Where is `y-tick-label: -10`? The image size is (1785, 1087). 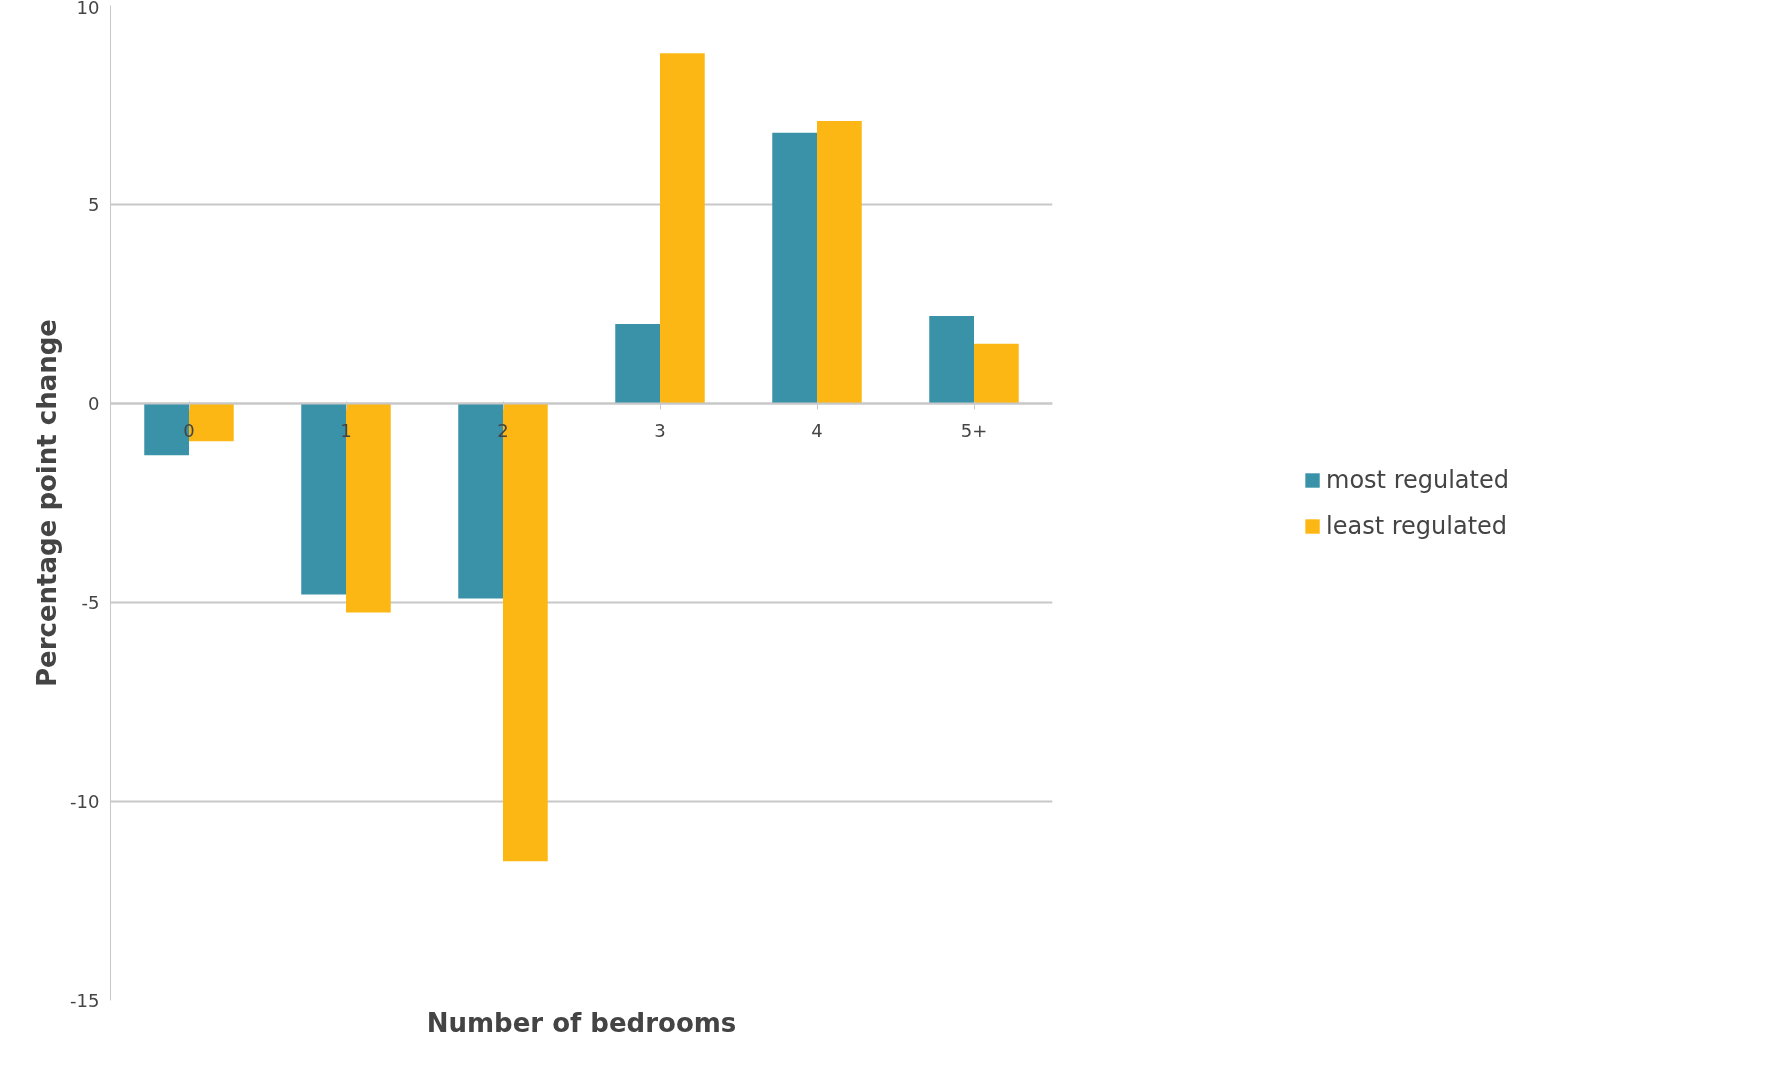
y-tick-label: -10 is located at coordinates (85, 801).